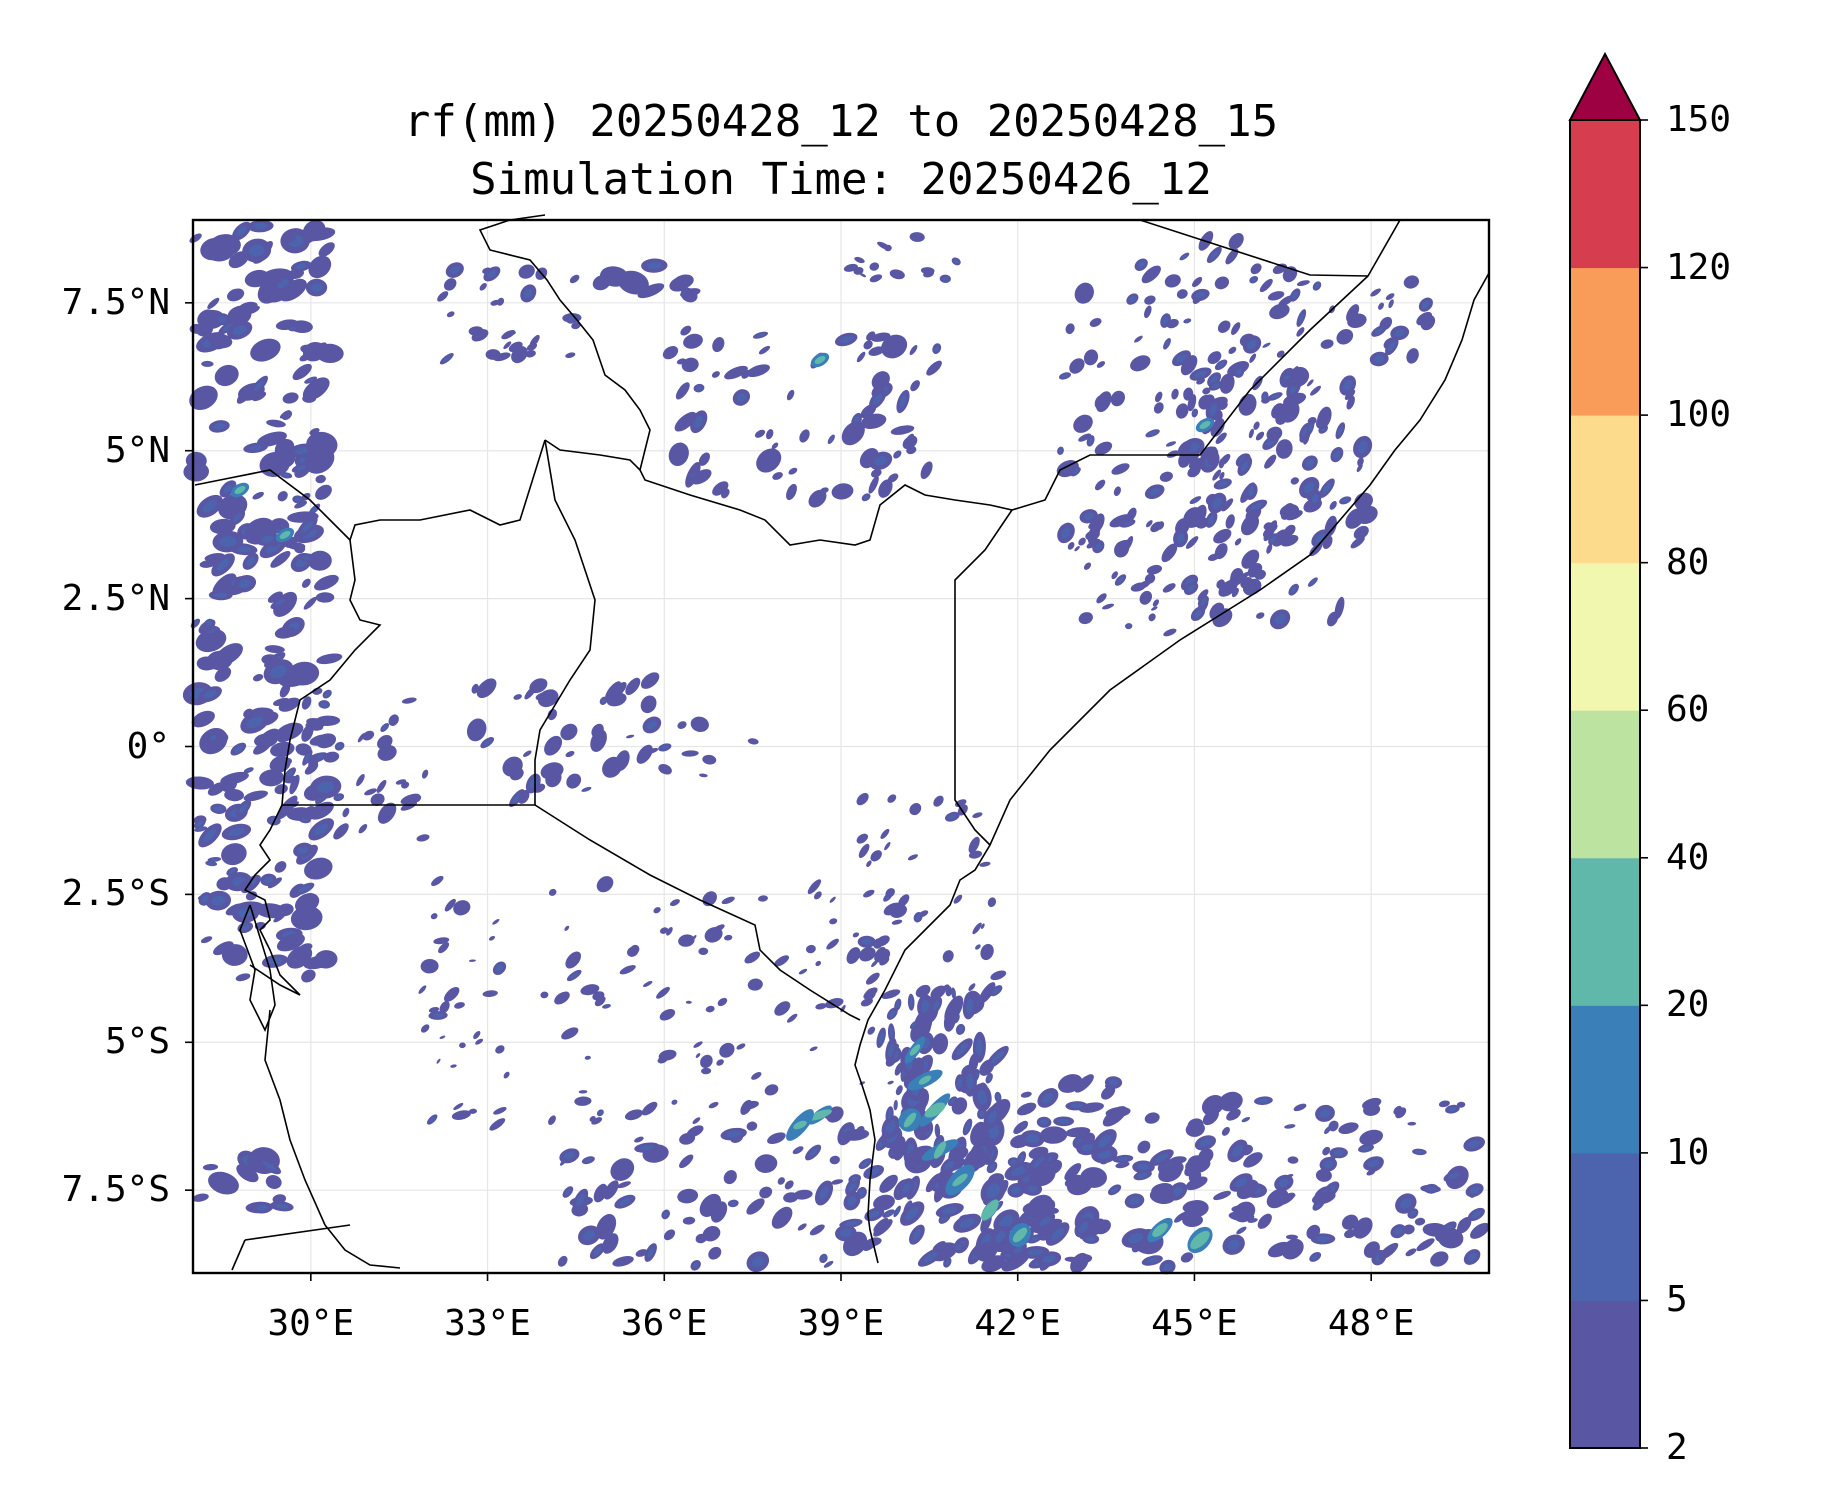  What do you see at coordinates (1605, 194) in the screenshot?
I see `colorbar-segment` at bounding box center [1605, 194].